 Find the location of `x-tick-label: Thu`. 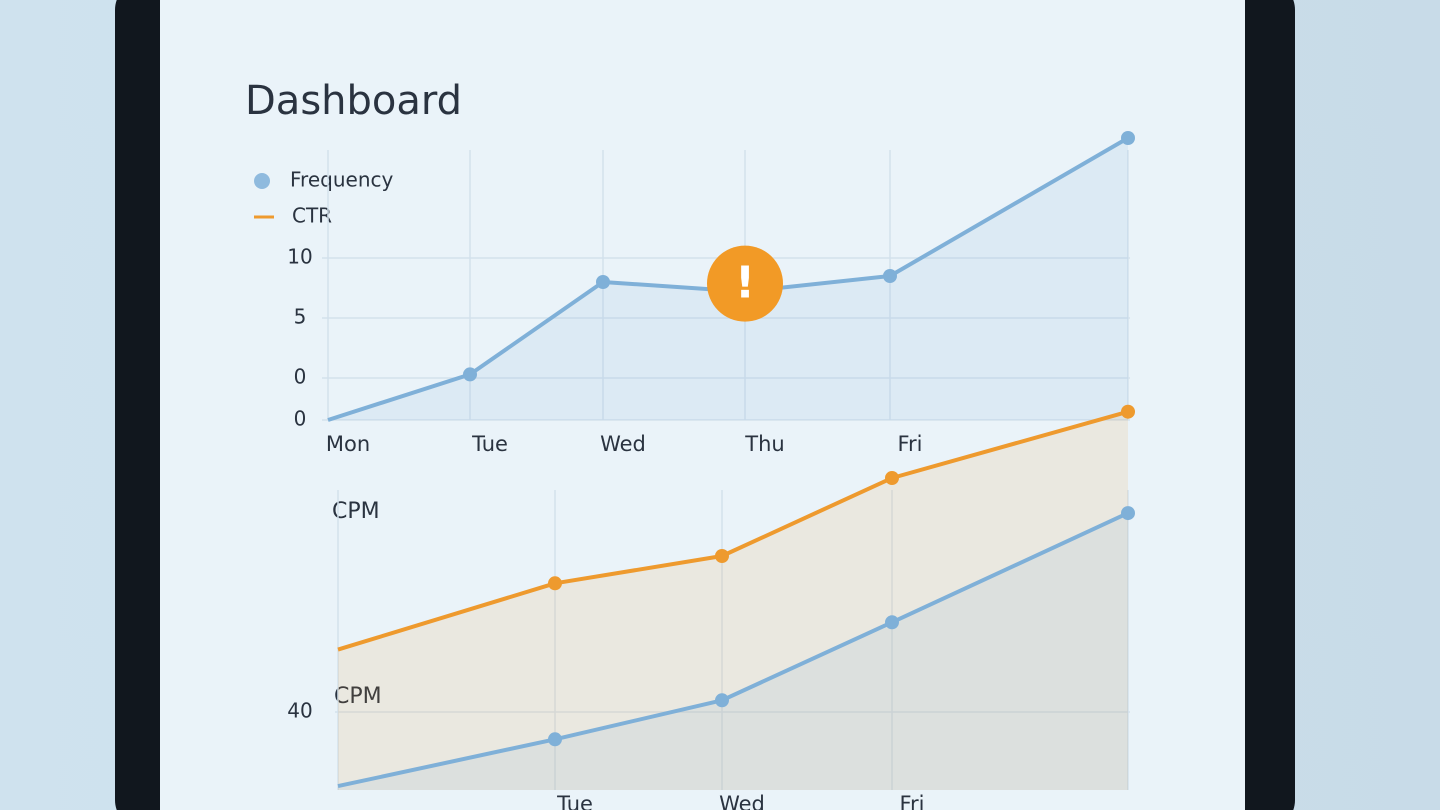

x-tick-label: Thu is located at coordinates (764, 444).